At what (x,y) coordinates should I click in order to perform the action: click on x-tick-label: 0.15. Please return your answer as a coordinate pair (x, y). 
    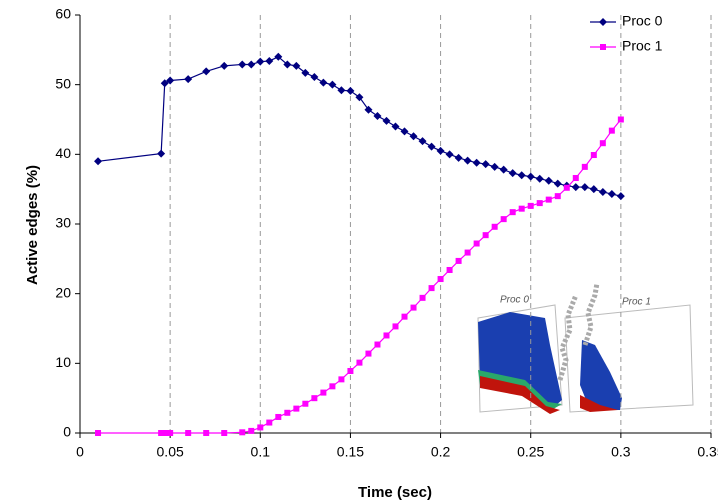
    Looking at the image, I should click on (350, 452).